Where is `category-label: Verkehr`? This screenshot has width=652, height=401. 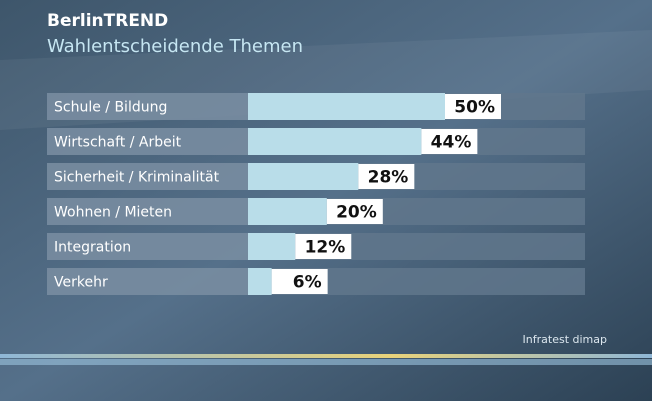 category-label: Verkehr is located at coordinates (81, 283).